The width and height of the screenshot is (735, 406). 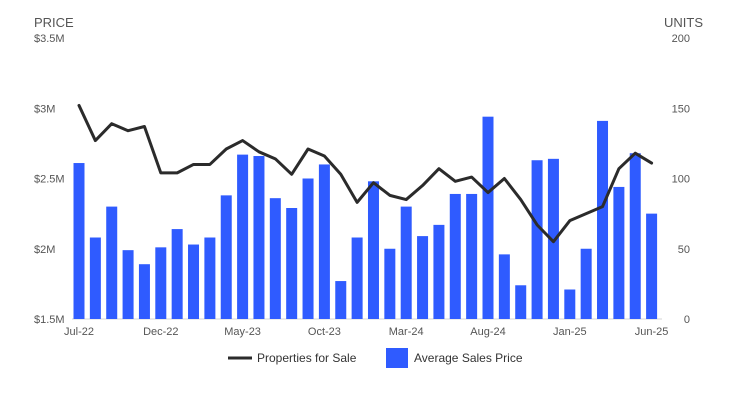 What do you see at coordinates (375, 358) in the screenshot?
I see `legend: Properties for Sale Average Sales Price` at bounding box center [375, 358].